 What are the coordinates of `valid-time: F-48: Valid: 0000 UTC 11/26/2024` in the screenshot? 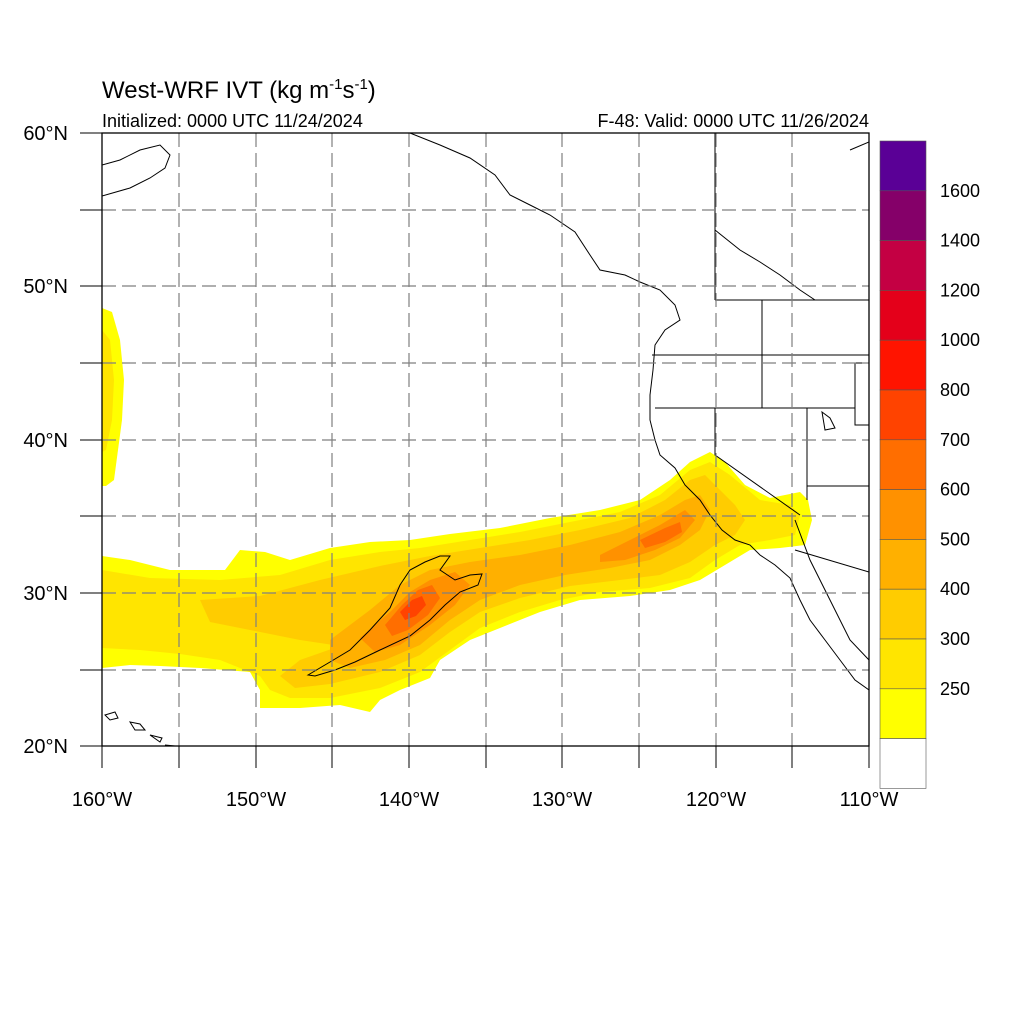 It's located at (734, 121).